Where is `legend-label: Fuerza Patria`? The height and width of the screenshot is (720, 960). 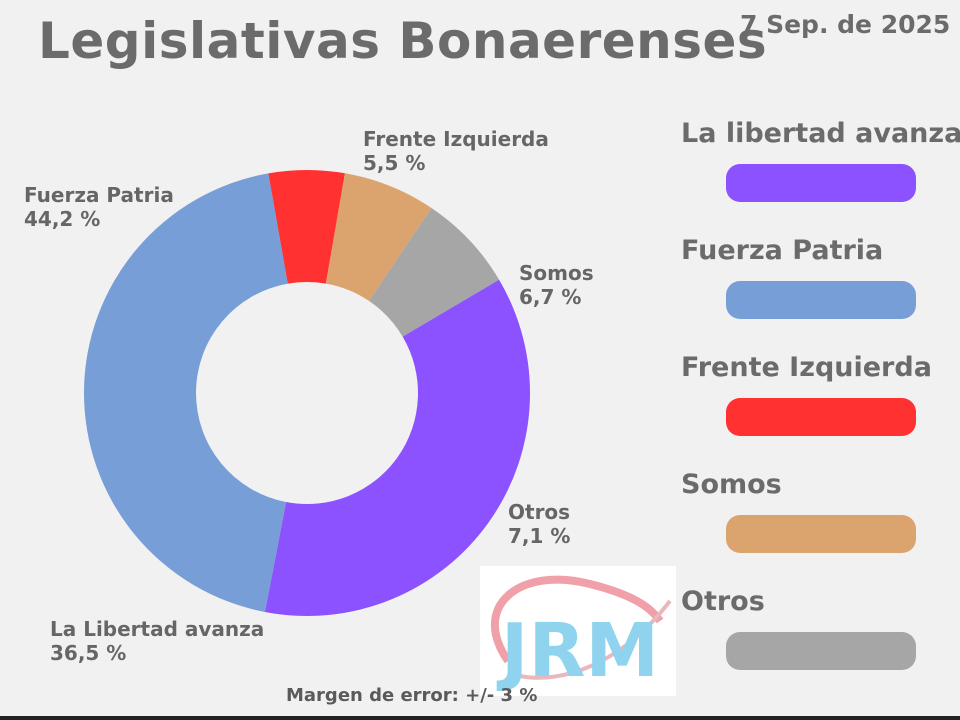
legend-label: Fuerza Patria is located at coordinates (782, 250).